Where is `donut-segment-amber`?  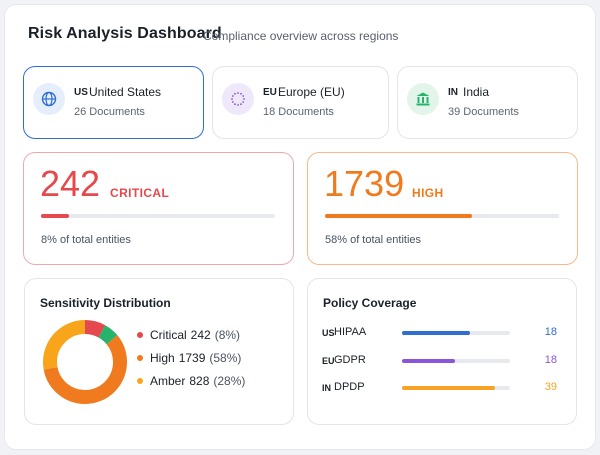
donut-segment-amber is located at coordinates (85, 362).